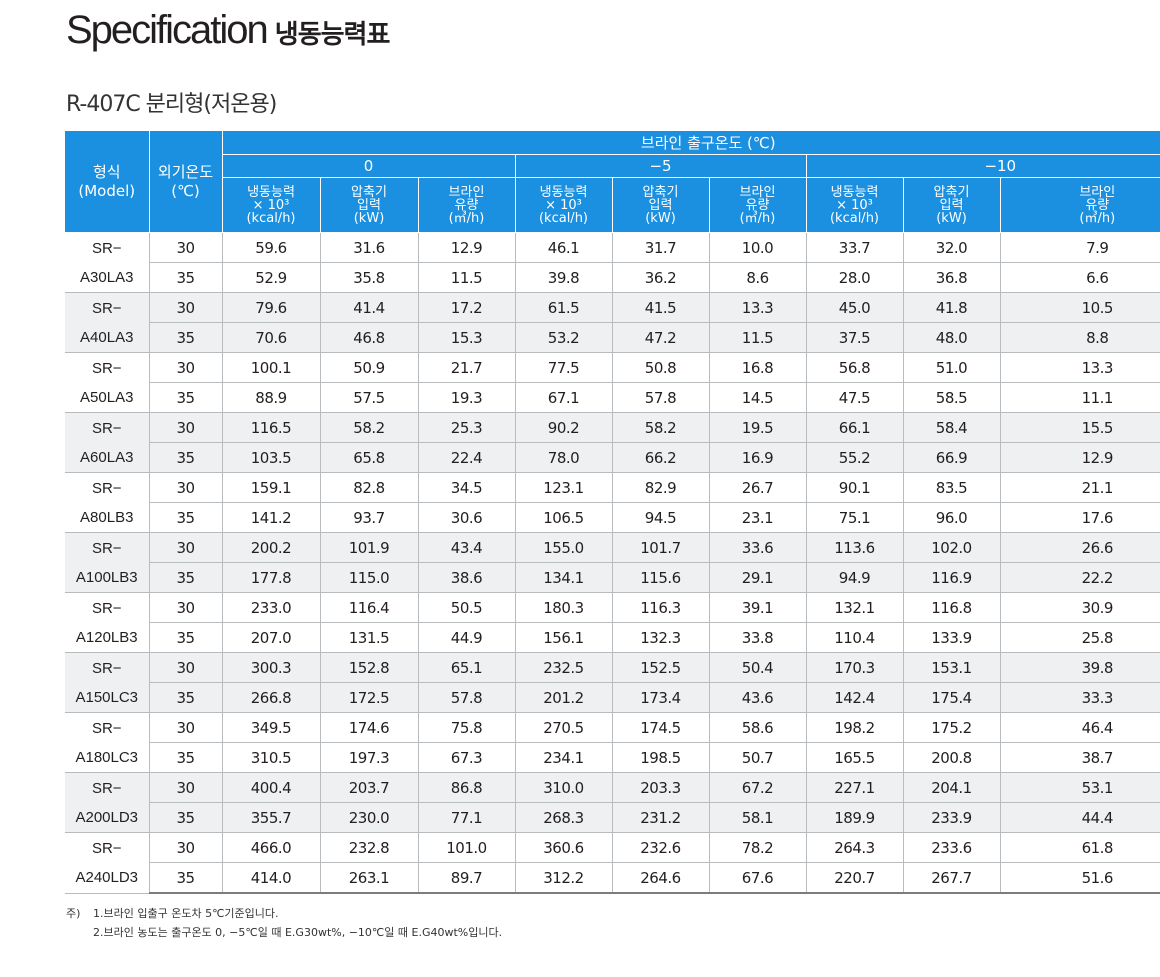  I want to click on value-cell: 35.8, so click(368, 277).